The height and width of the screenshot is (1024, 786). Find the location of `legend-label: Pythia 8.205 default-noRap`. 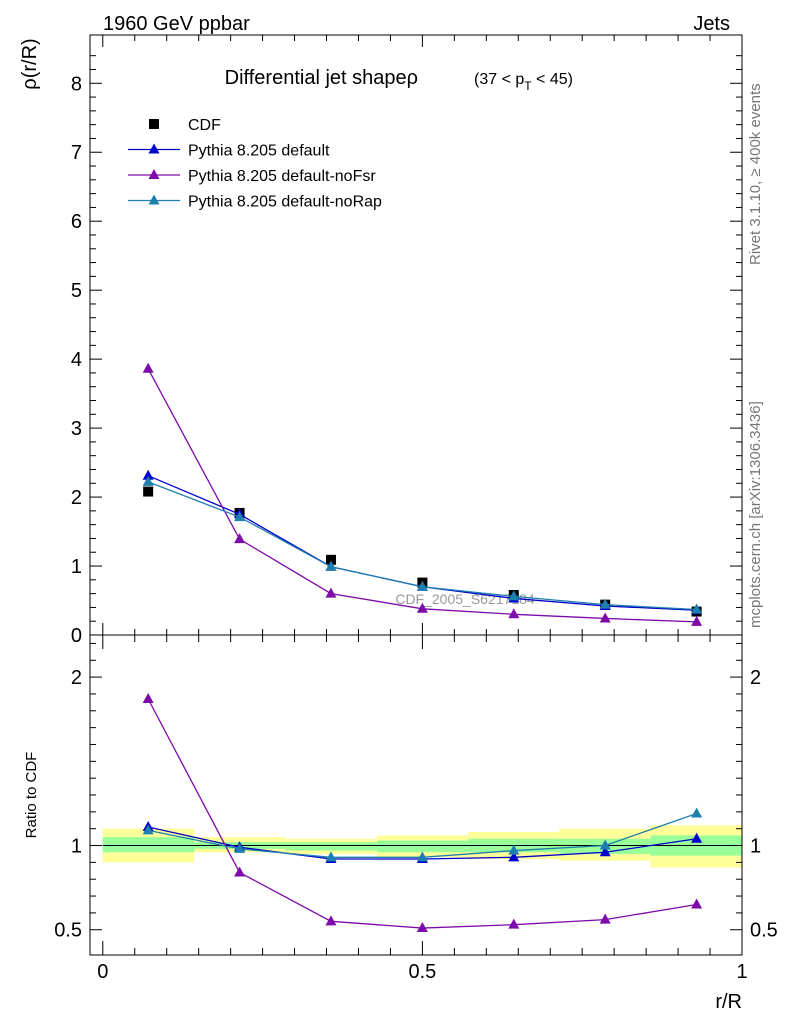

legend-label: Pythia 8.205 default-noRap is located at coordinates (285, 202).